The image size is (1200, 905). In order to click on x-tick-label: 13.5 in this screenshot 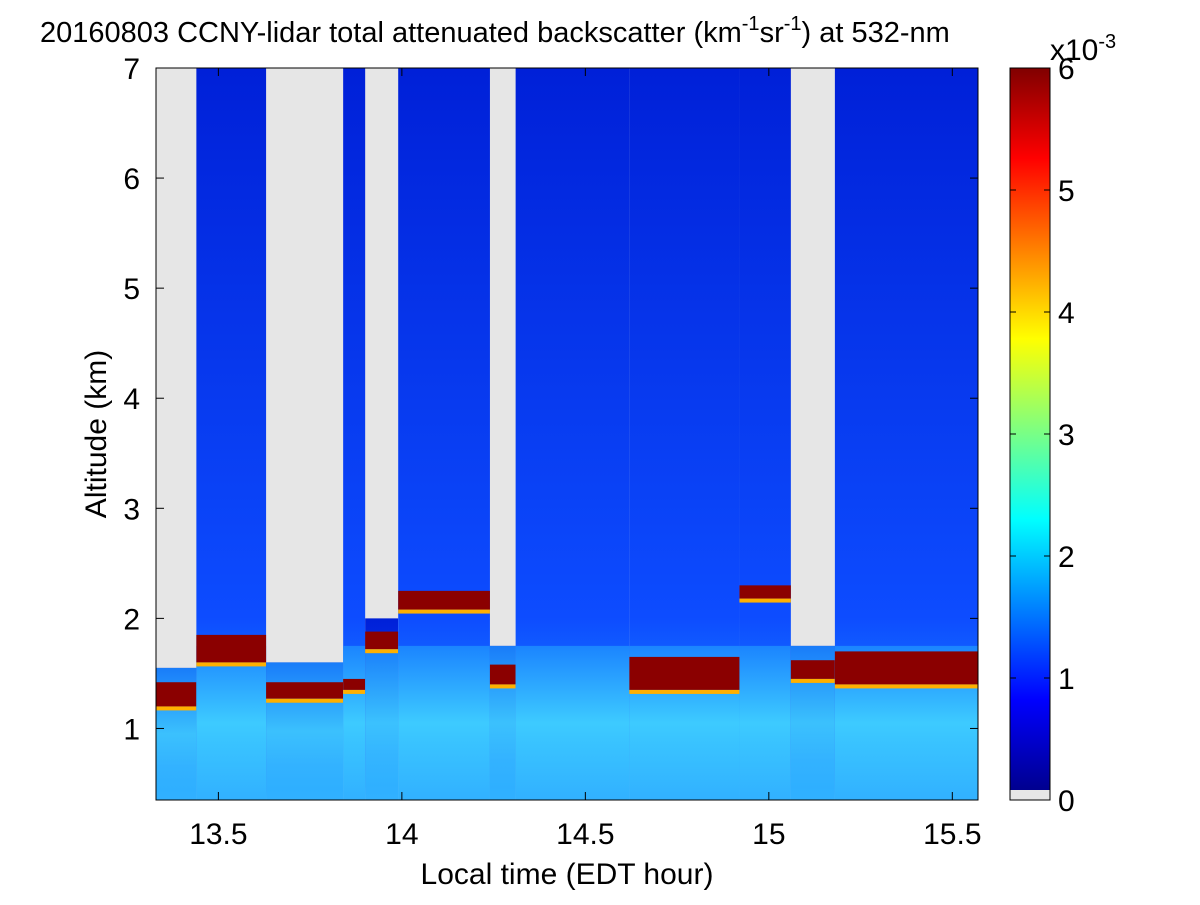, I will do `click(218, 834)`.